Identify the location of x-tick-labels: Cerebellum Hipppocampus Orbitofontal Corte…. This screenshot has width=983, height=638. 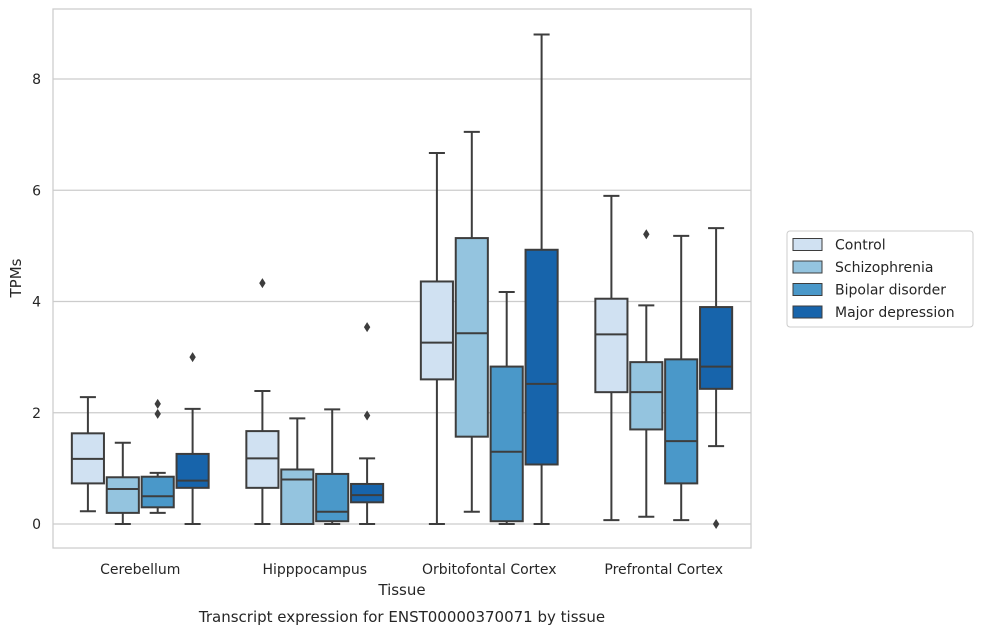
(411, 570).